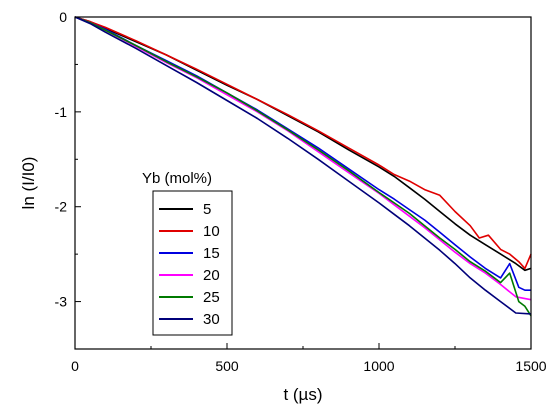  What do you see at coordinates (61, 207) in the screenshot?
I see `y-tick-label: -2` at bounding box center [61, 207].